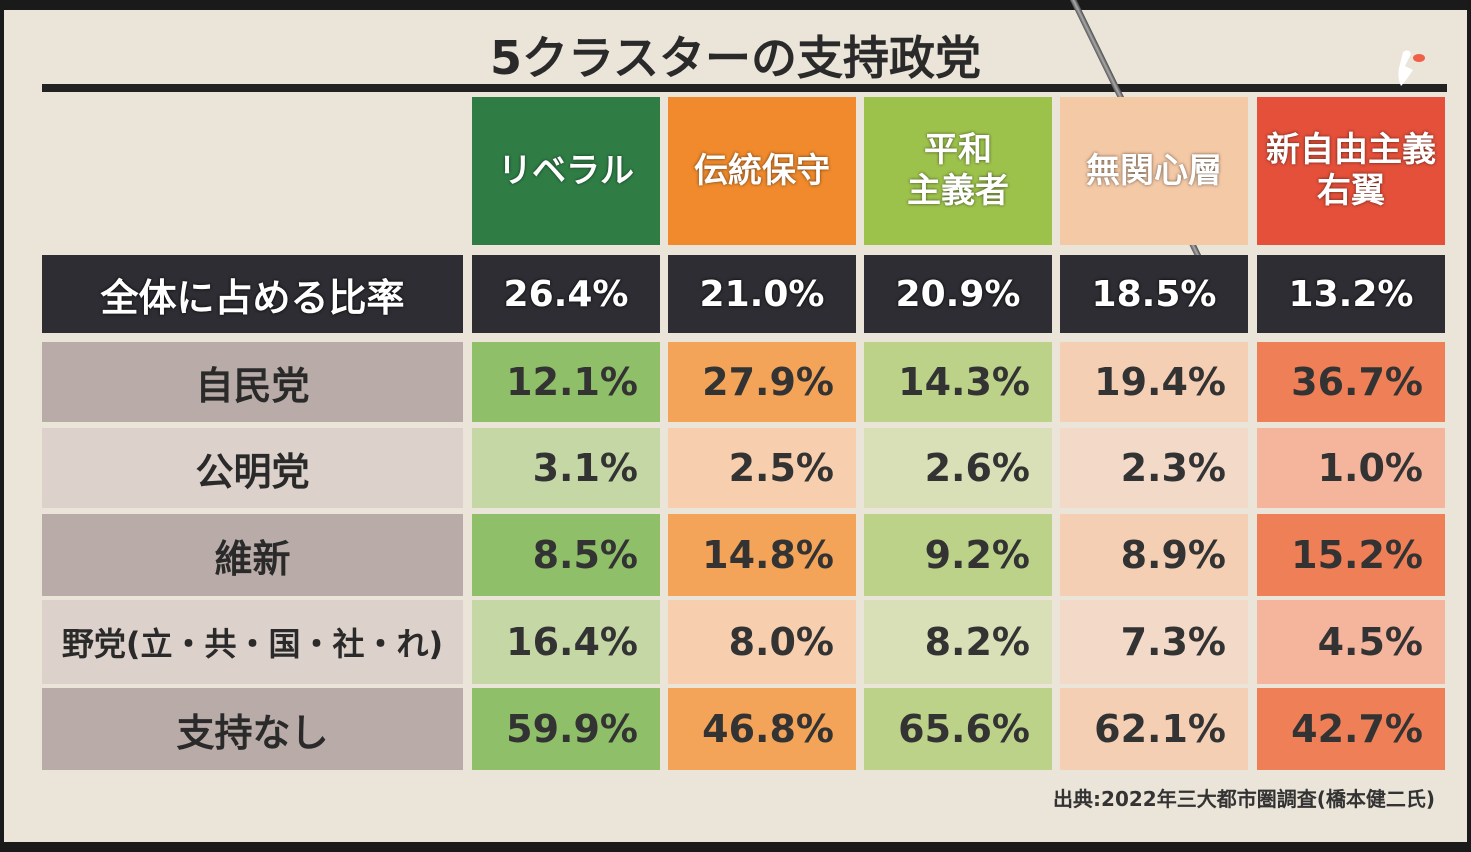  Describe the element at coordinates (566, 555) in the screenshot. I see `table-cell: 8.5%` at that location.